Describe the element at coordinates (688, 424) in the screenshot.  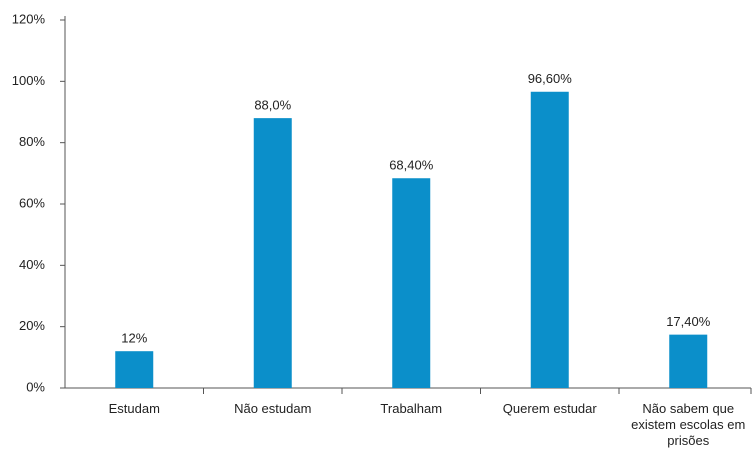
I see `x-tick-label: Não sabem que existem escolas em prisões` at that location.